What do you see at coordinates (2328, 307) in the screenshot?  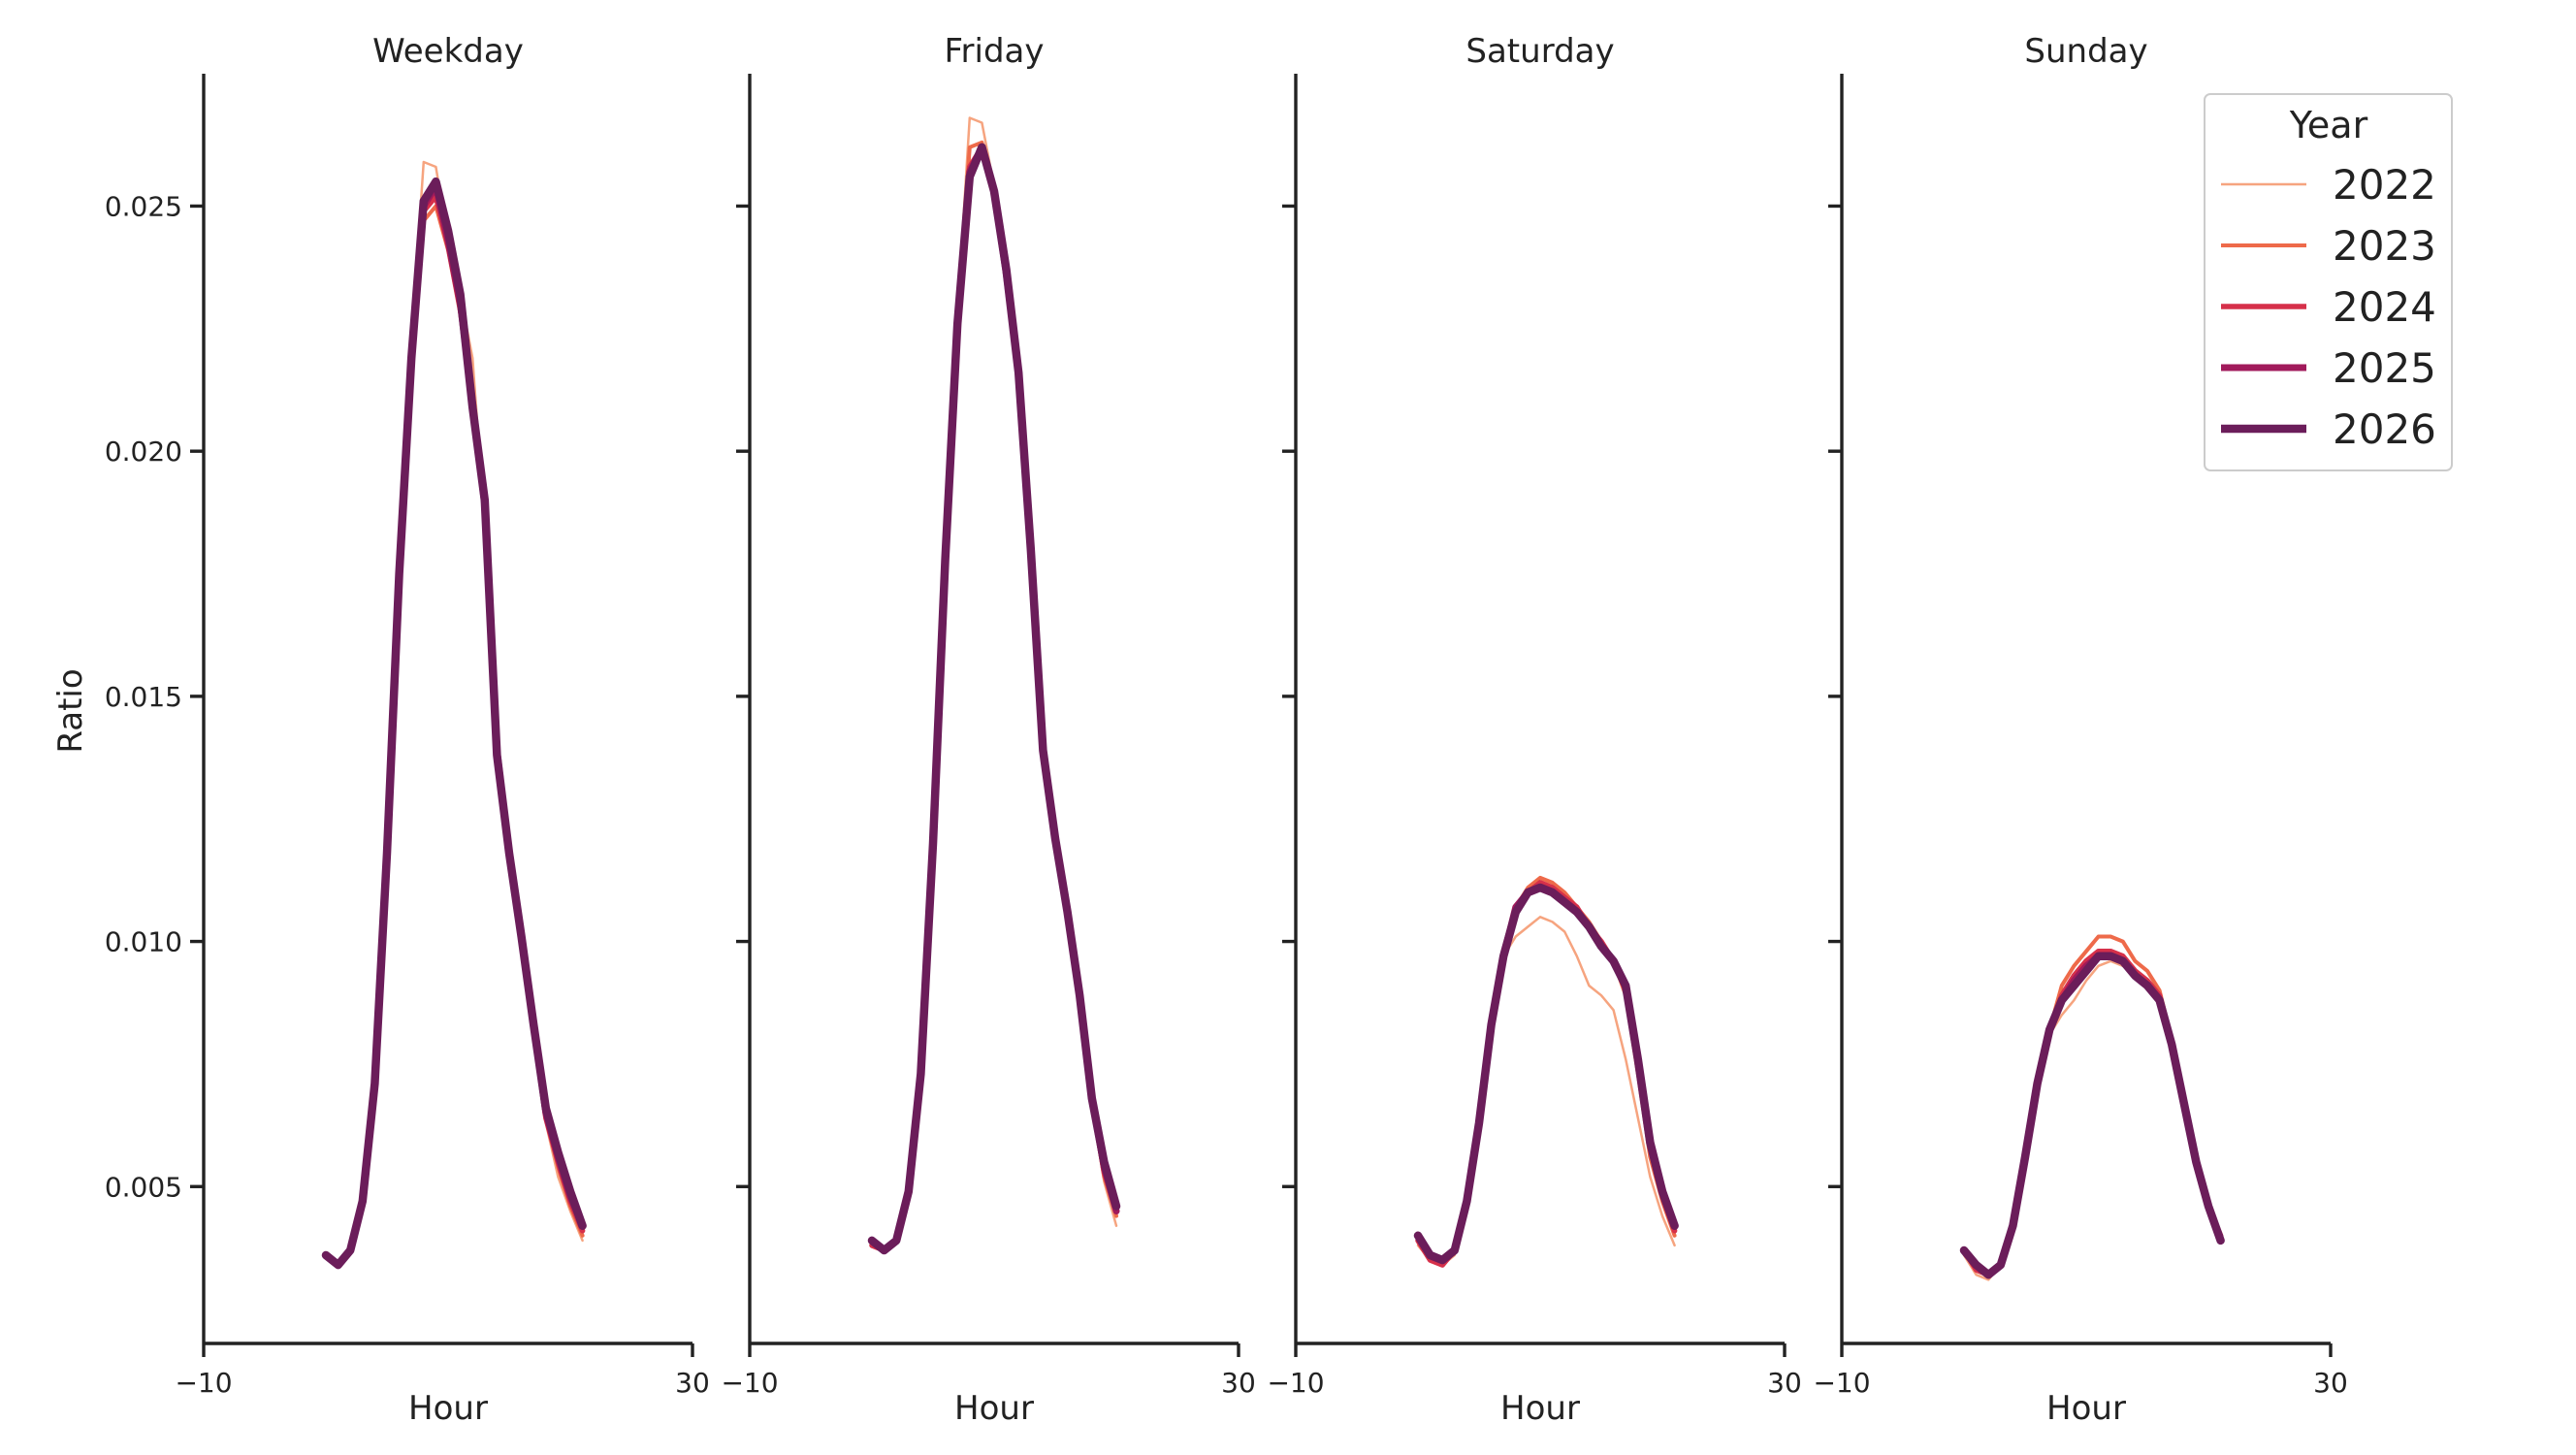 I see `legend-items: 2022 2023 2024 2025 2026` at bounding box center [2328, 307].